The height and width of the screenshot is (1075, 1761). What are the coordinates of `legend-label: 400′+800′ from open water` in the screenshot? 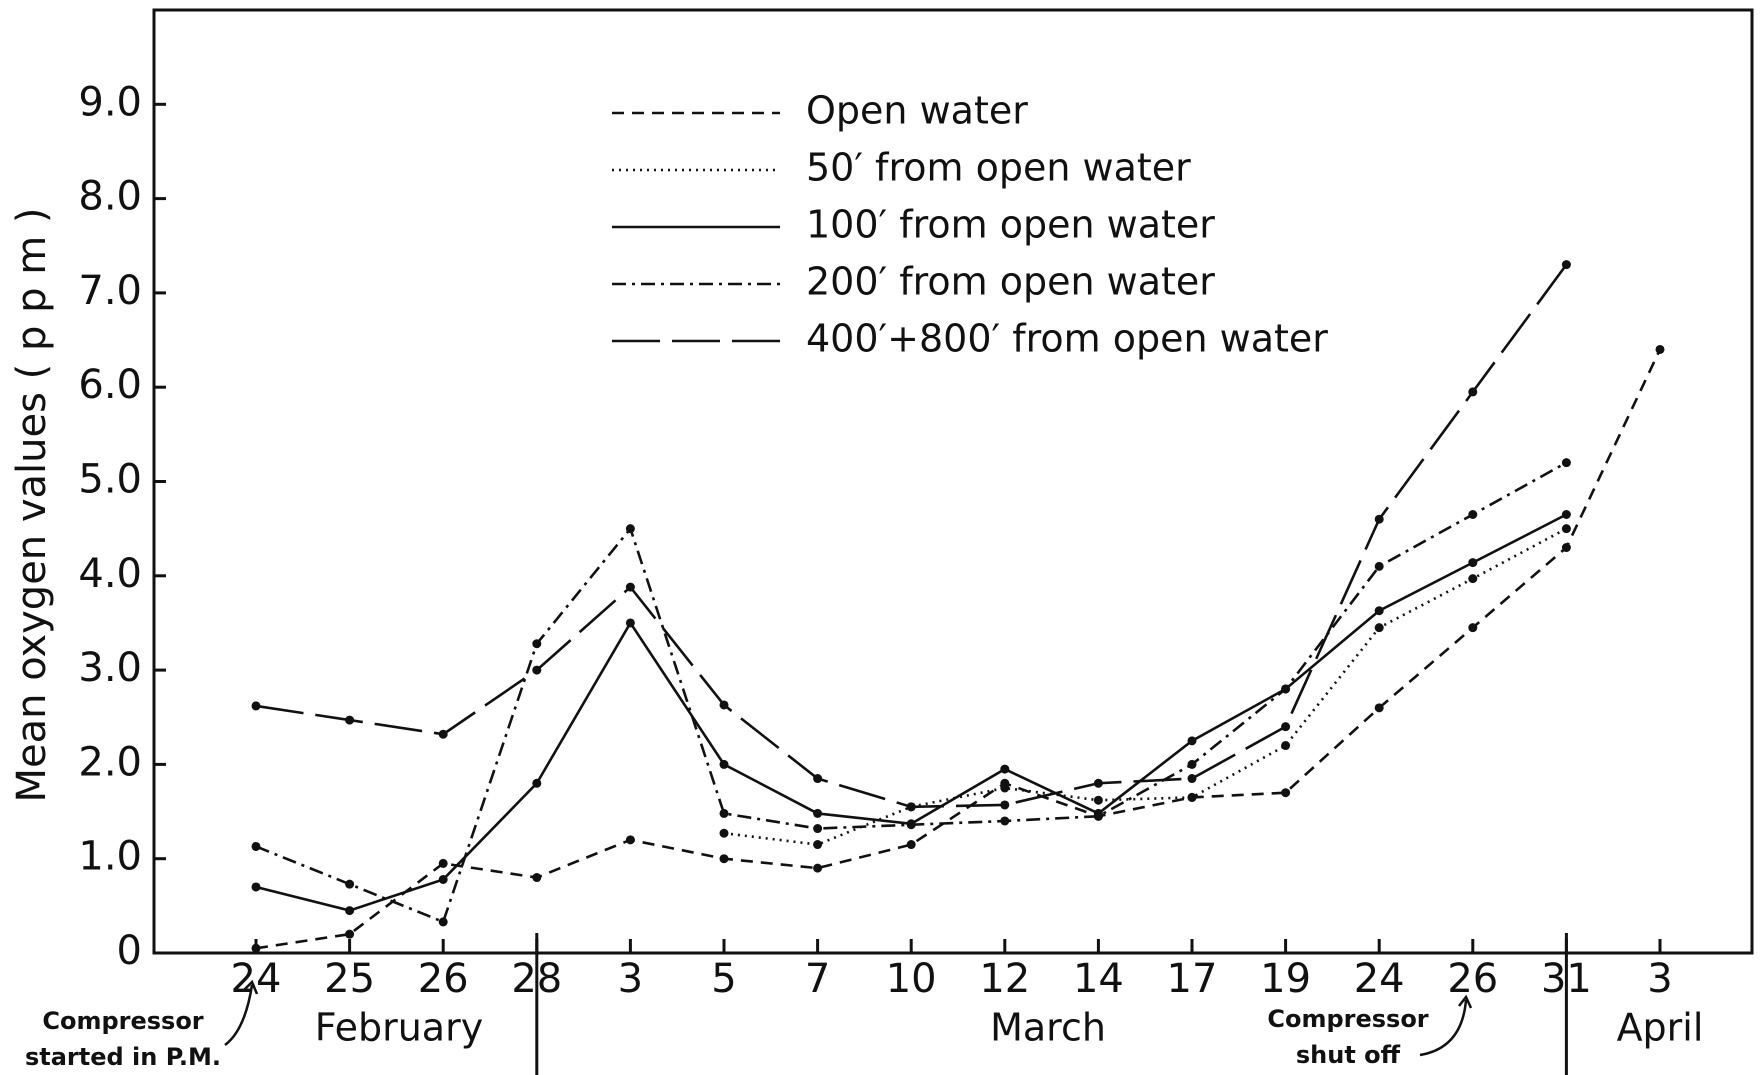 It's located at (1067, 339).